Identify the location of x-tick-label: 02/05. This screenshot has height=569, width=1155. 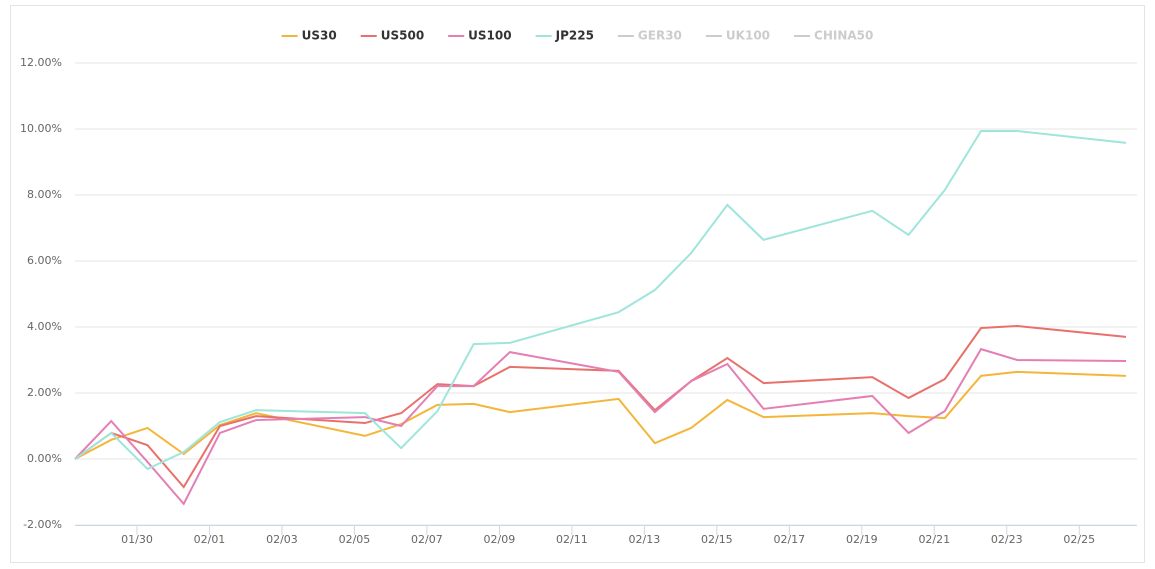
(355, 539).